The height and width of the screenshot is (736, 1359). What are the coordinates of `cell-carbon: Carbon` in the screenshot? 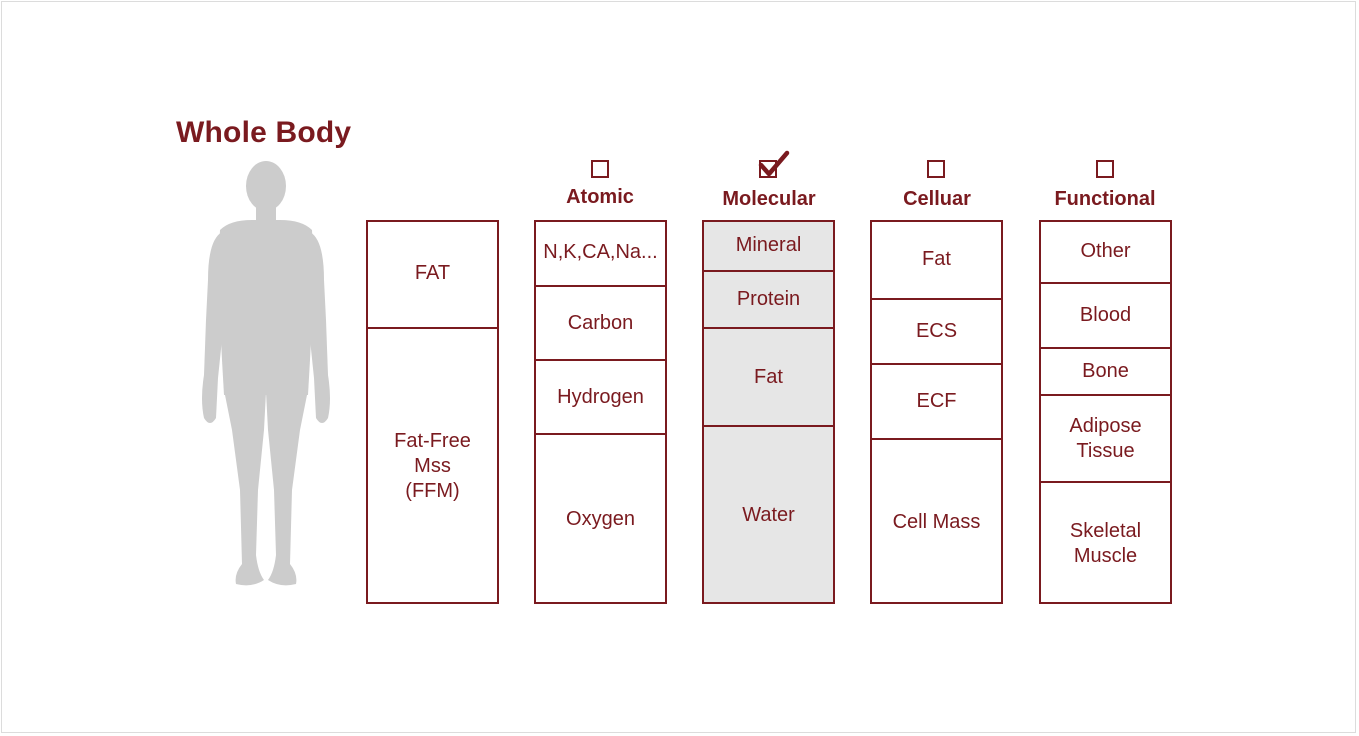 It's located at (600, 322).